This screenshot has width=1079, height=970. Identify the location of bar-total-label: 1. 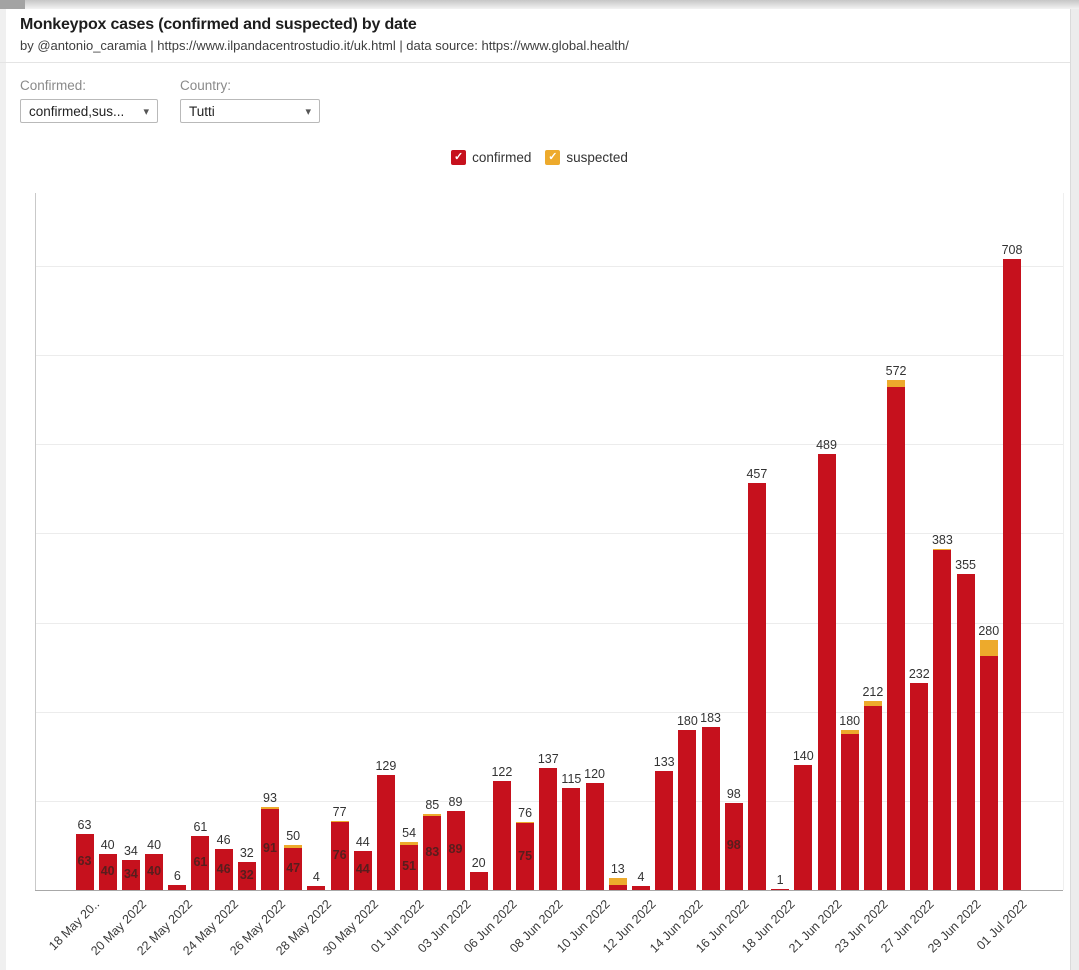
(780, 880).